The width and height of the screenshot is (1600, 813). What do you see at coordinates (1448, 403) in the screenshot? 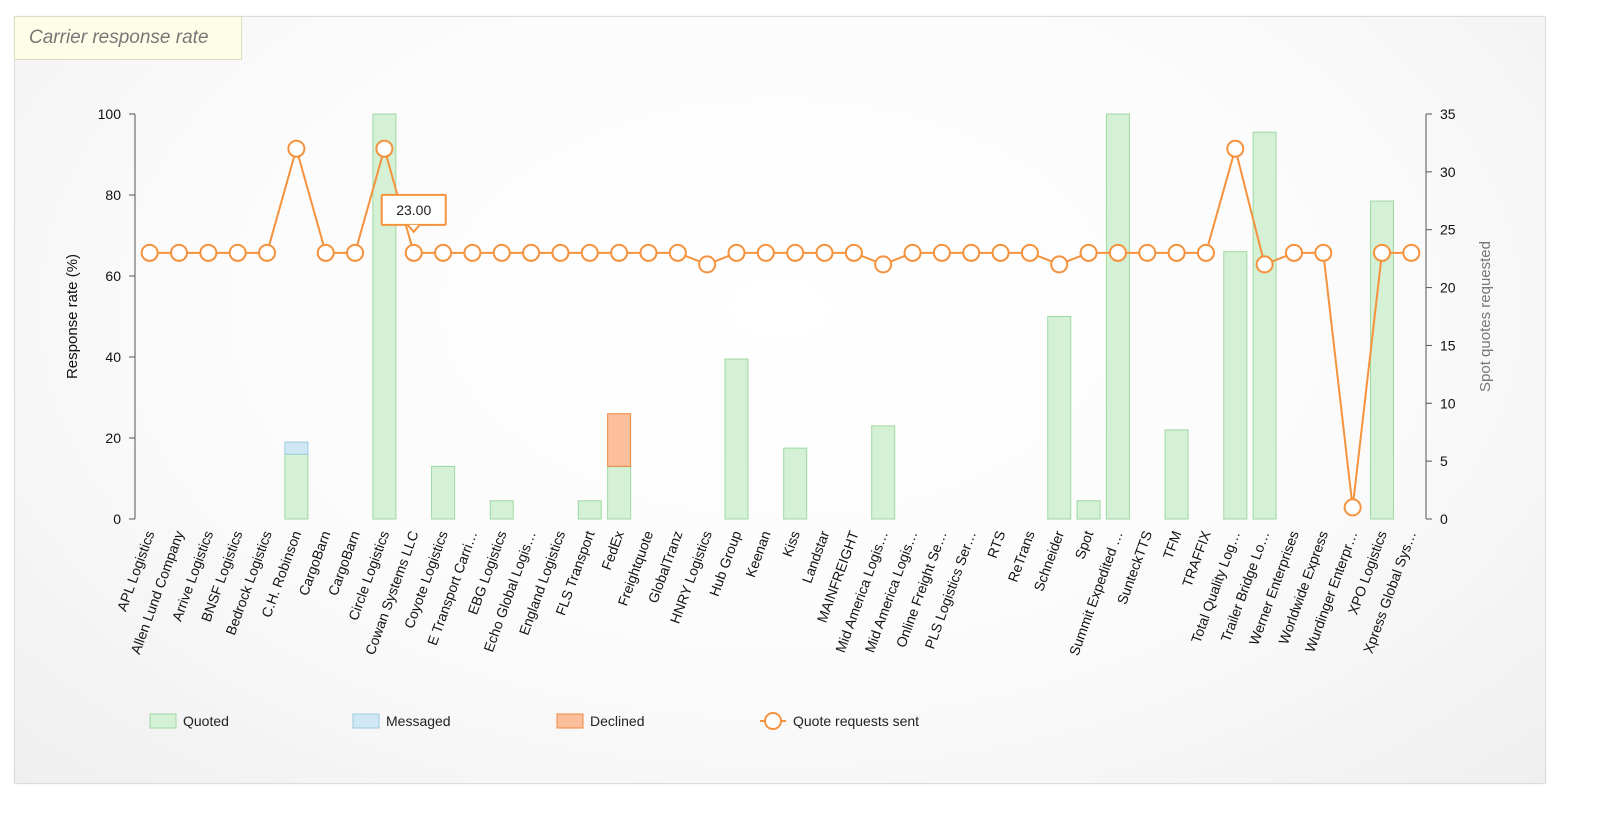
I see `right-tick-label: 10` at bounding box center [1448, 403].